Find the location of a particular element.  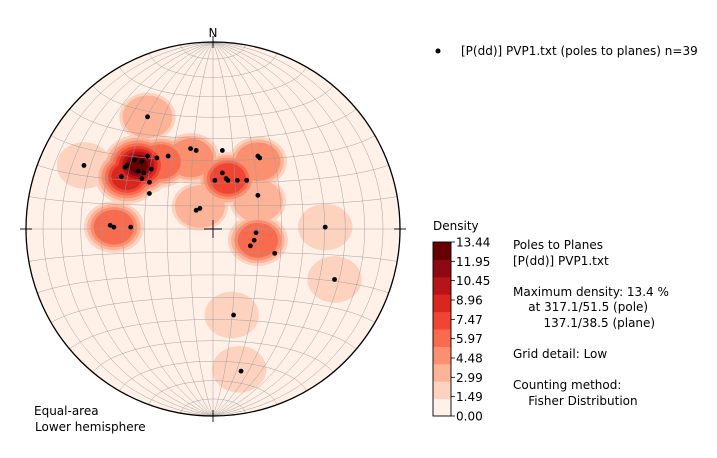

colorbar-tick-label: 10.45 is located at coordinates (473, 281).